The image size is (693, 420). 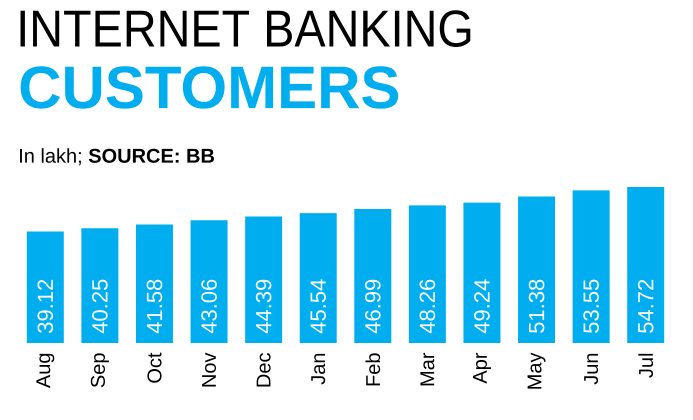 I want to click on chart-subtitle: CUSTOMERS, so click(x=209, y=87).